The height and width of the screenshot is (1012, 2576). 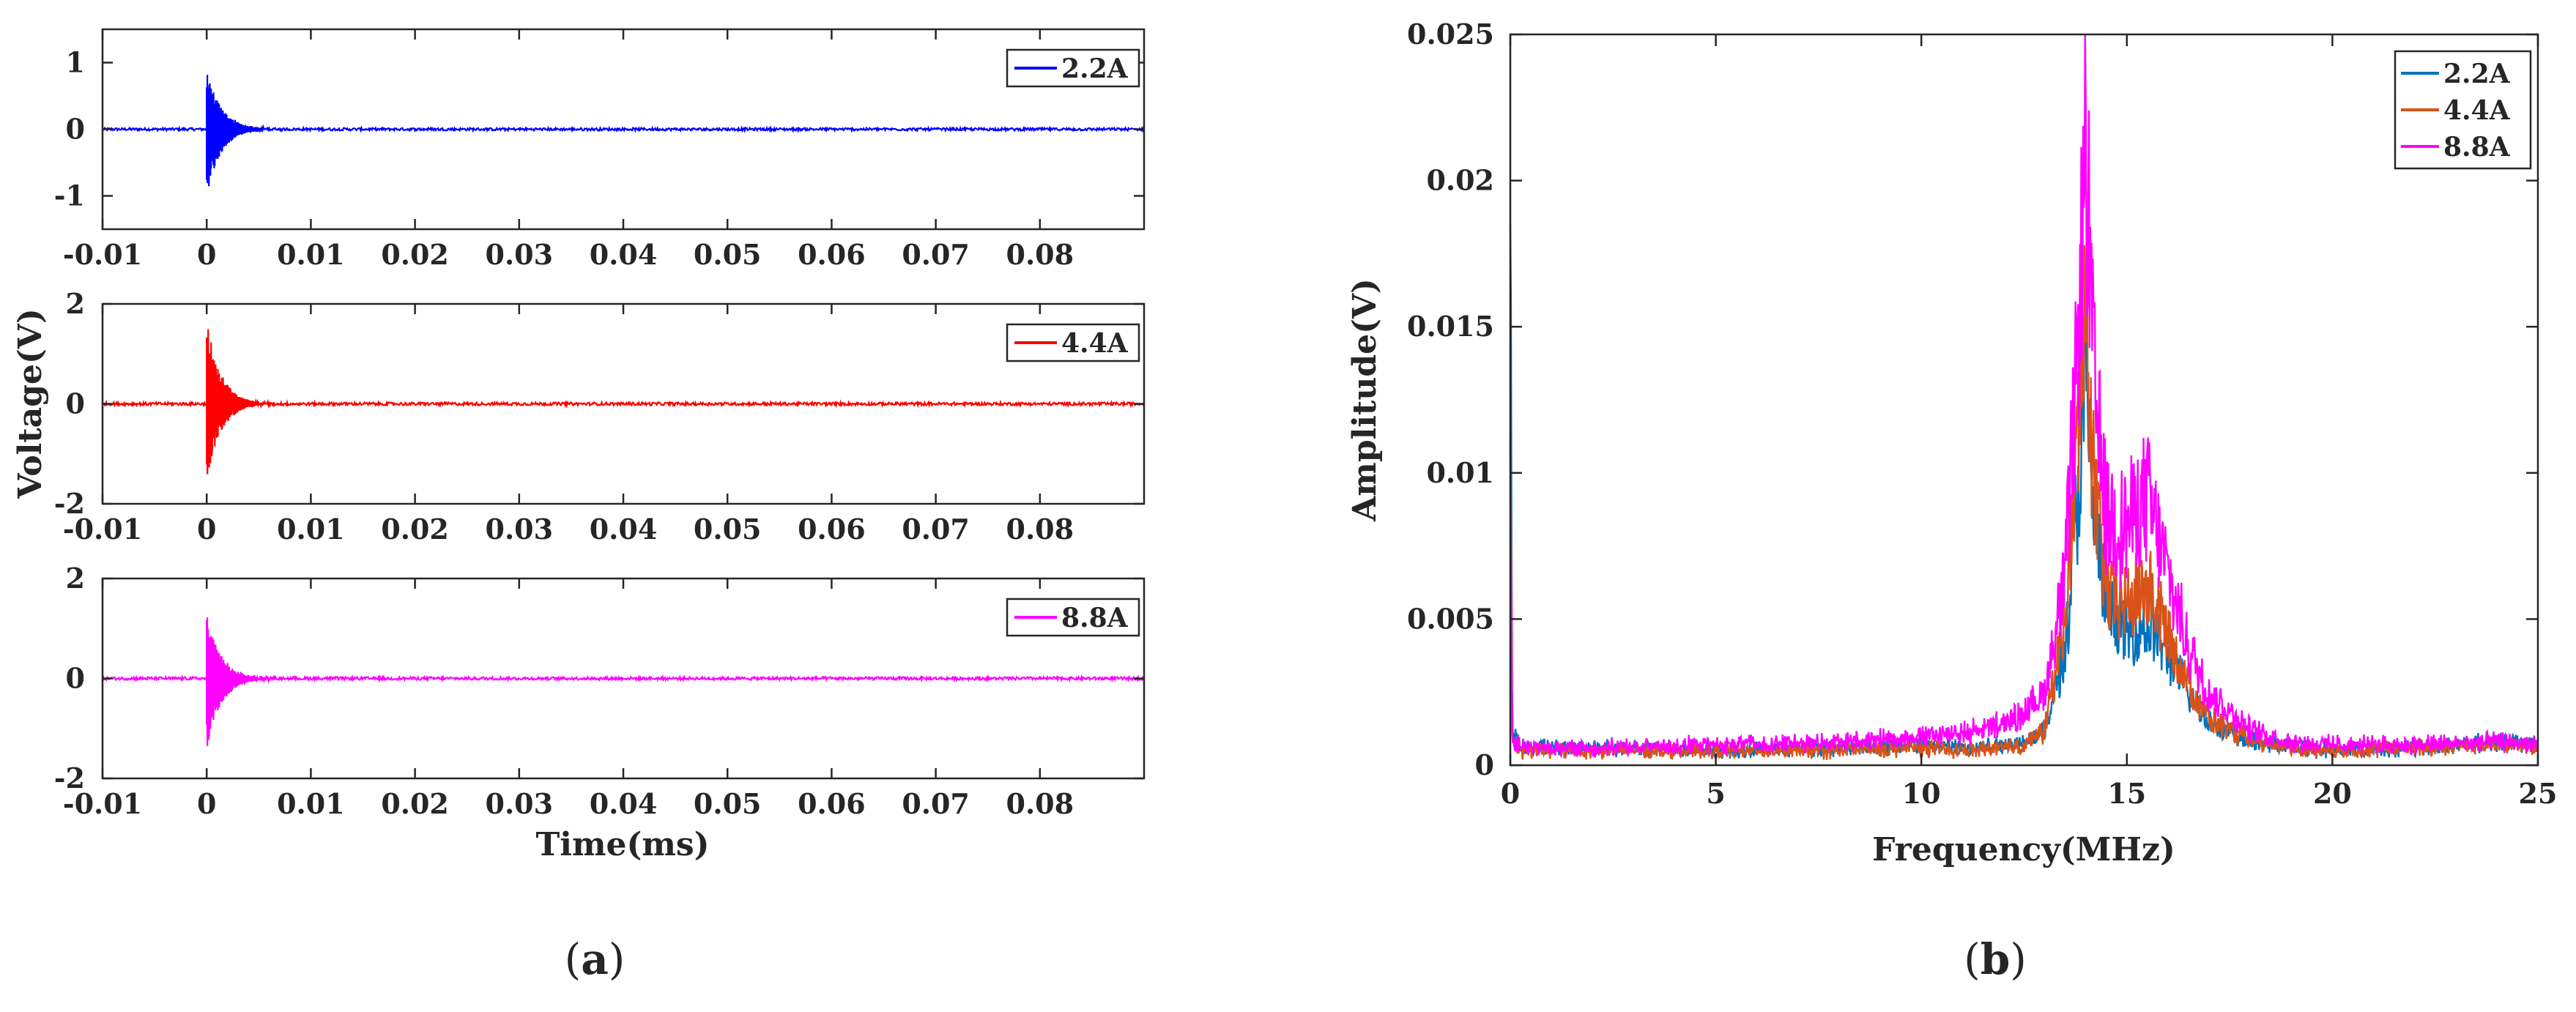 What do you see at coordinates (30, 403) in the screenshot?
I see `y-axis-label: Voltage(V)` at bounding box center [30, 403].